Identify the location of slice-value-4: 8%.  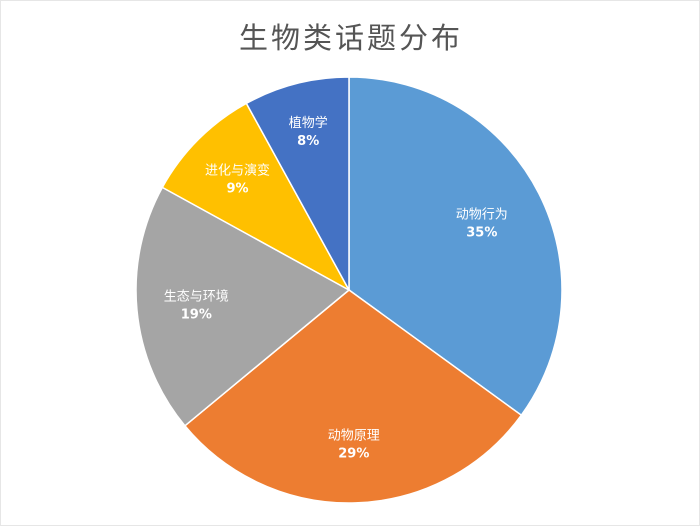
(308, 141).